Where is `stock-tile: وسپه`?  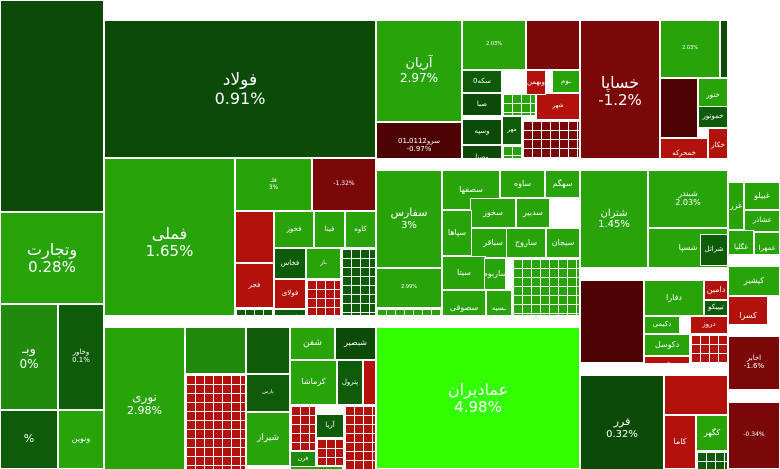
stock-tile: وسپه is located at coordinates (482, 132).